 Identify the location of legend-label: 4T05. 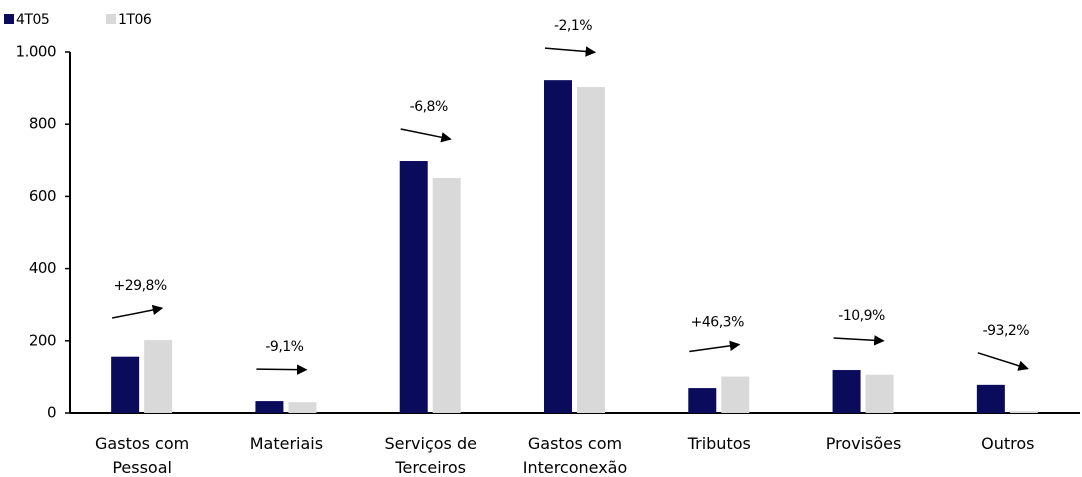
(32, 20).